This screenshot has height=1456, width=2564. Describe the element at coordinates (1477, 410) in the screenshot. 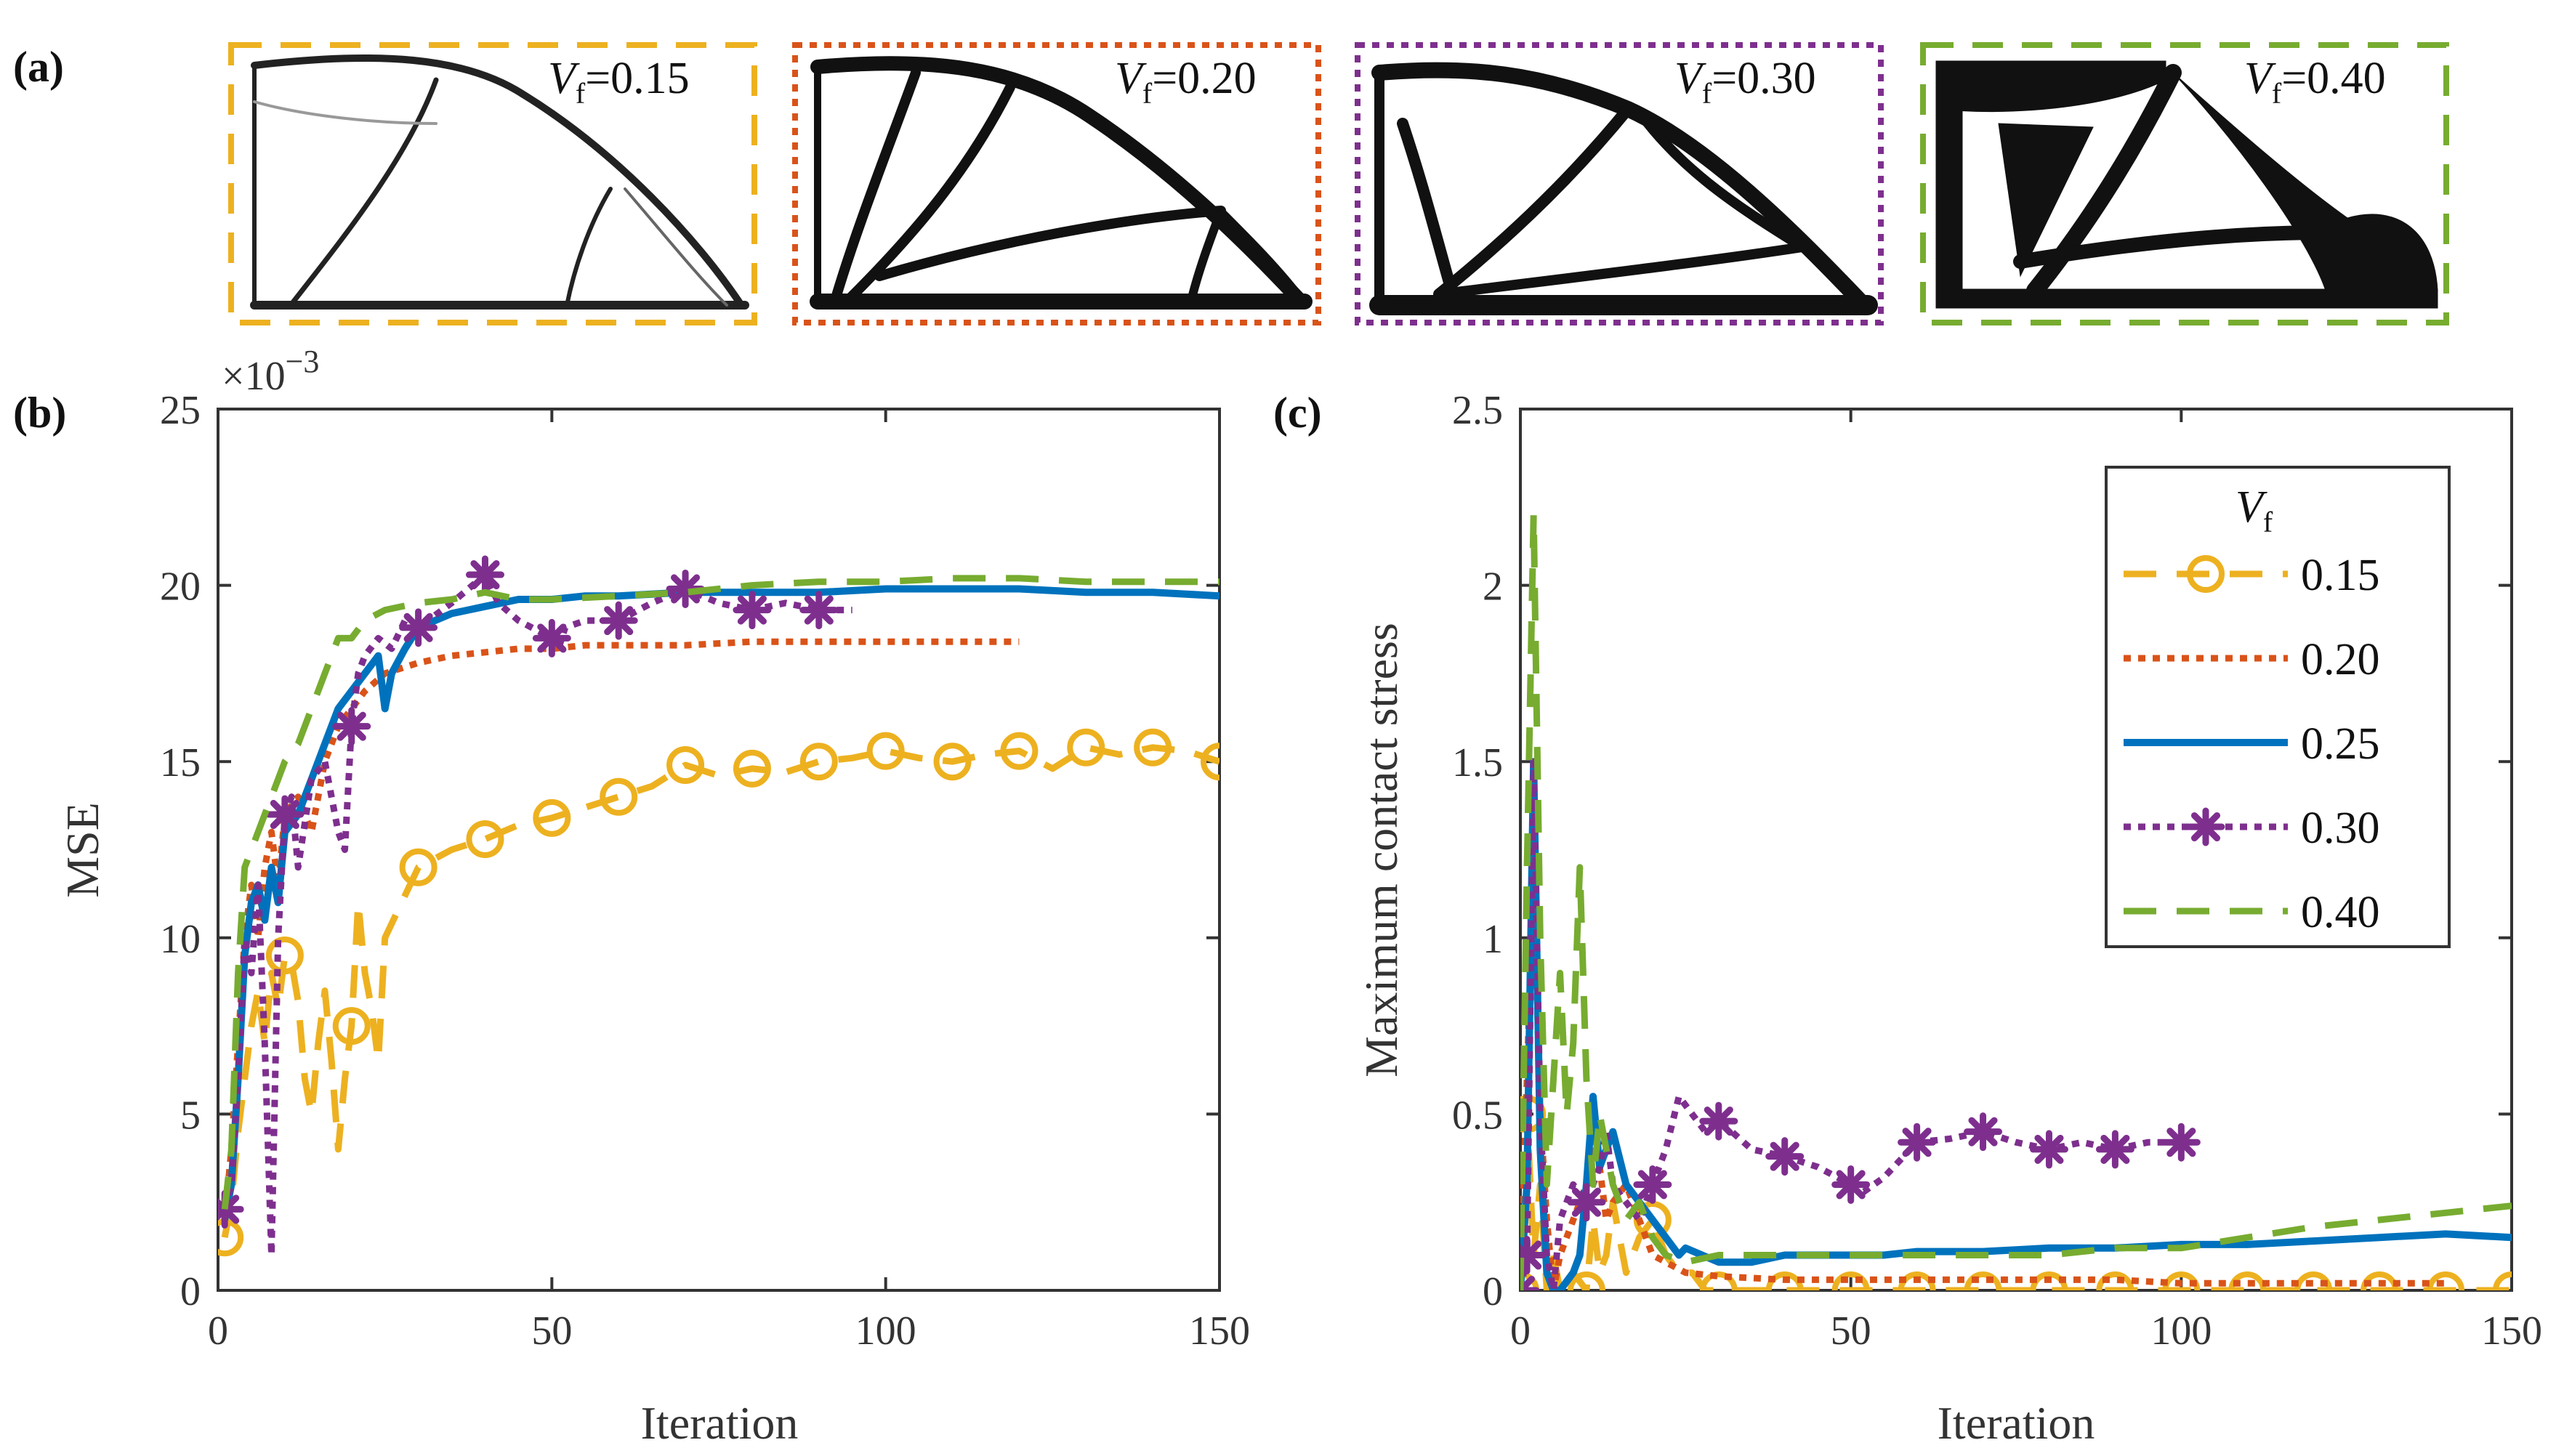

I see `chart-c-ytick-label: 2.5` at that location.